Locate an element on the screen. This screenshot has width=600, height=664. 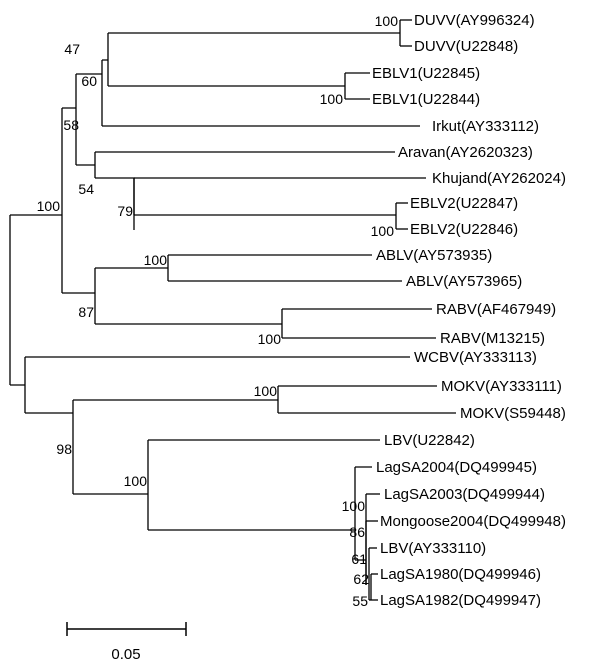
bootstrap-value: 55 is located at coordinates (360, 601).